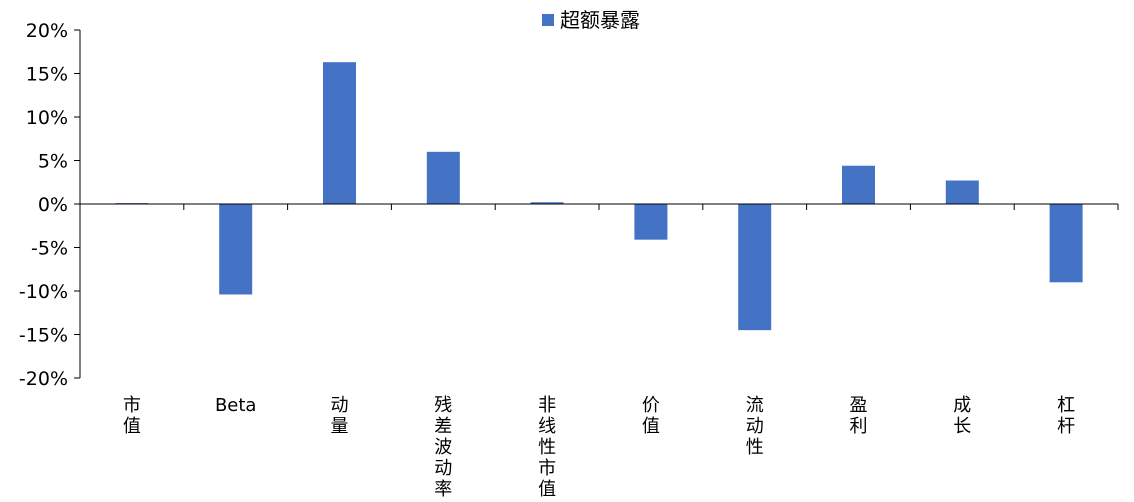 The width and height of the screenshot is (1134, 502). I want to click on y-tick-label: -15%, so click(43, 336).